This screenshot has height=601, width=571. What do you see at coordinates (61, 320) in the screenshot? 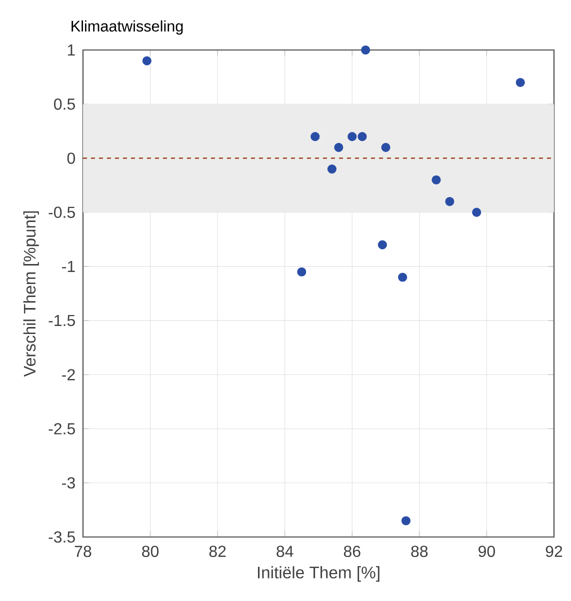
I see `y-tick-label: -1.5` at bounding box center [61, 320].